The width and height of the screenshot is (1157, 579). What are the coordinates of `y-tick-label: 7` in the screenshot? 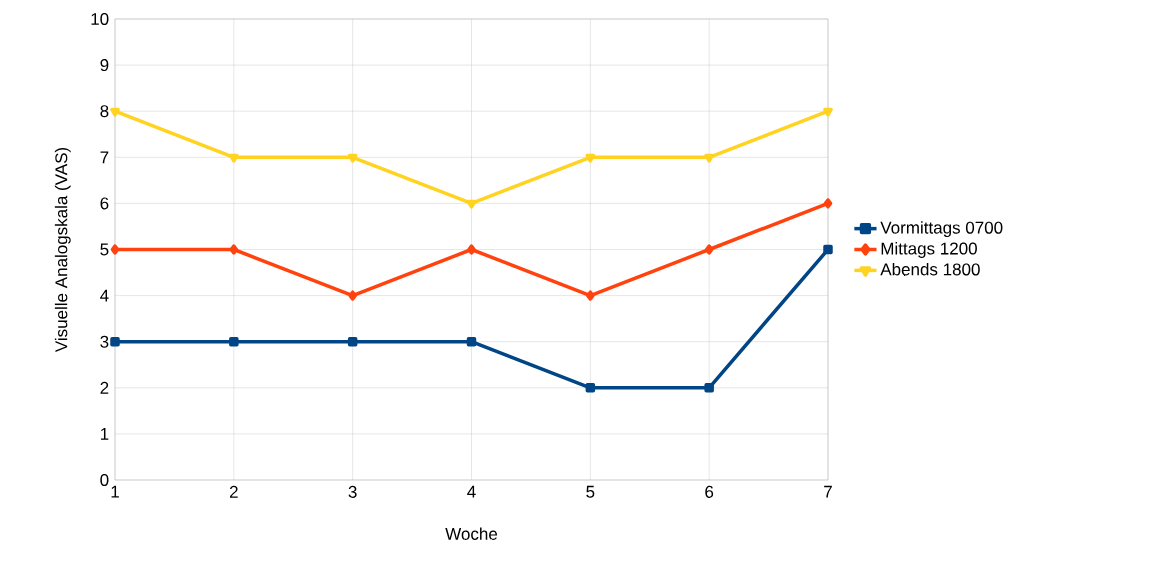 It's located at (104, 157).